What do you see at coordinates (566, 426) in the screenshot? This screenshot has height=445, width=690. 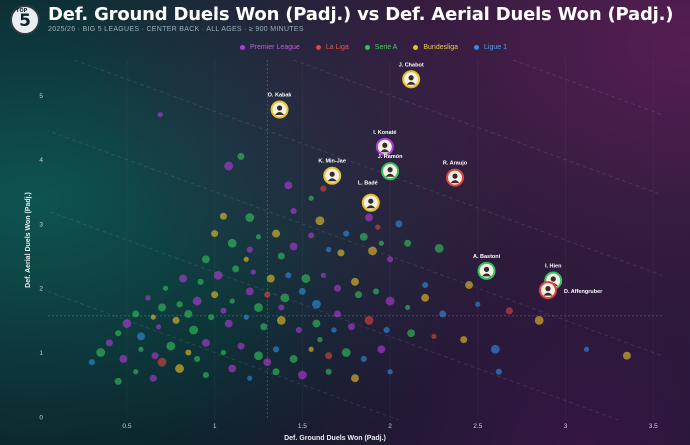 I see `x-tick-label: 3` at bounding box center [566, 426].